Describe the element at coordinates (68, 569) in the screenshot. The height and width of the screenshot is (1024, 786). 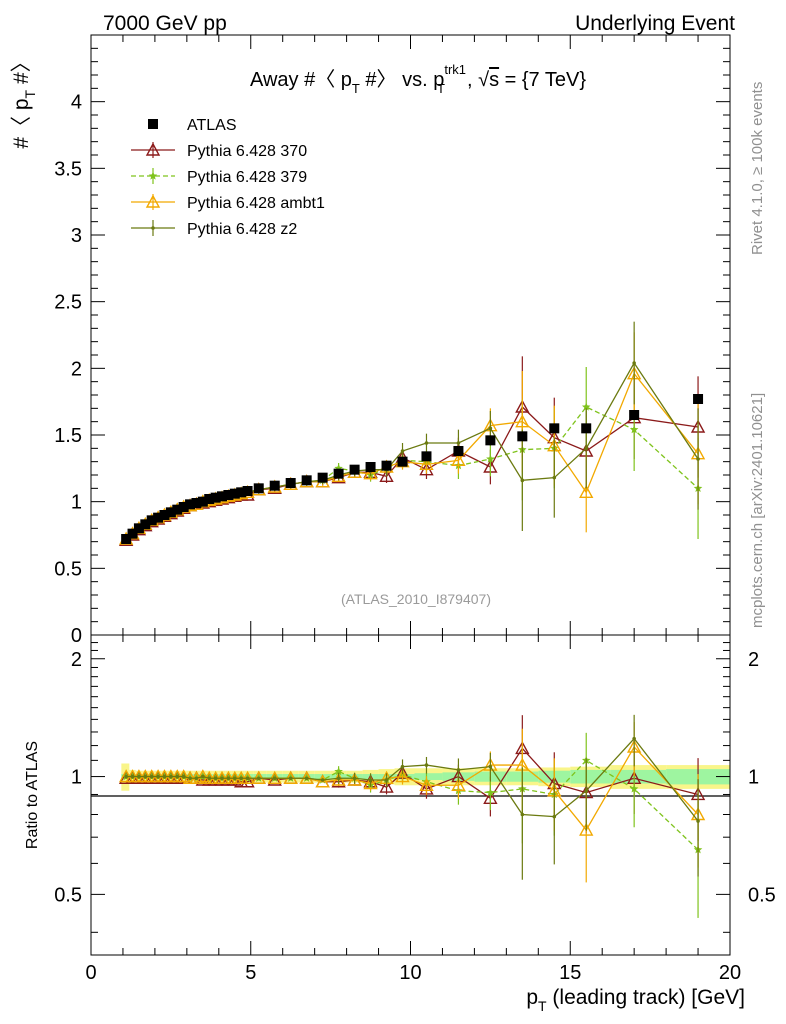
I see `main-y-tick-label: 0.5` at that location.